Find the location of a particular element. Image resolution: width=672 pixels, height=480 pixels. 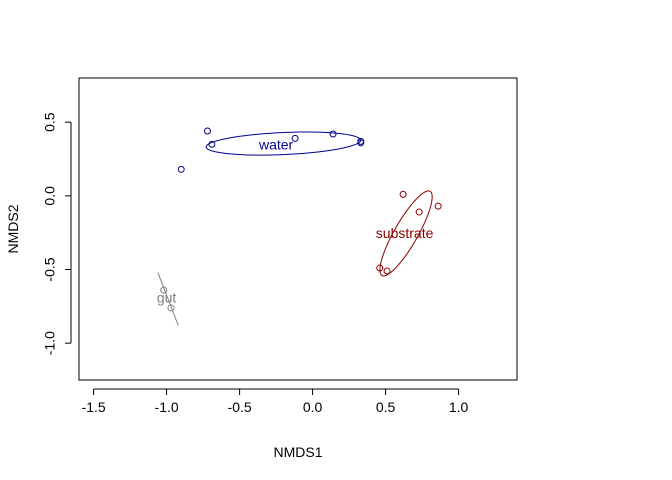

substrate-ellipse is located at coordinates (406, 233).